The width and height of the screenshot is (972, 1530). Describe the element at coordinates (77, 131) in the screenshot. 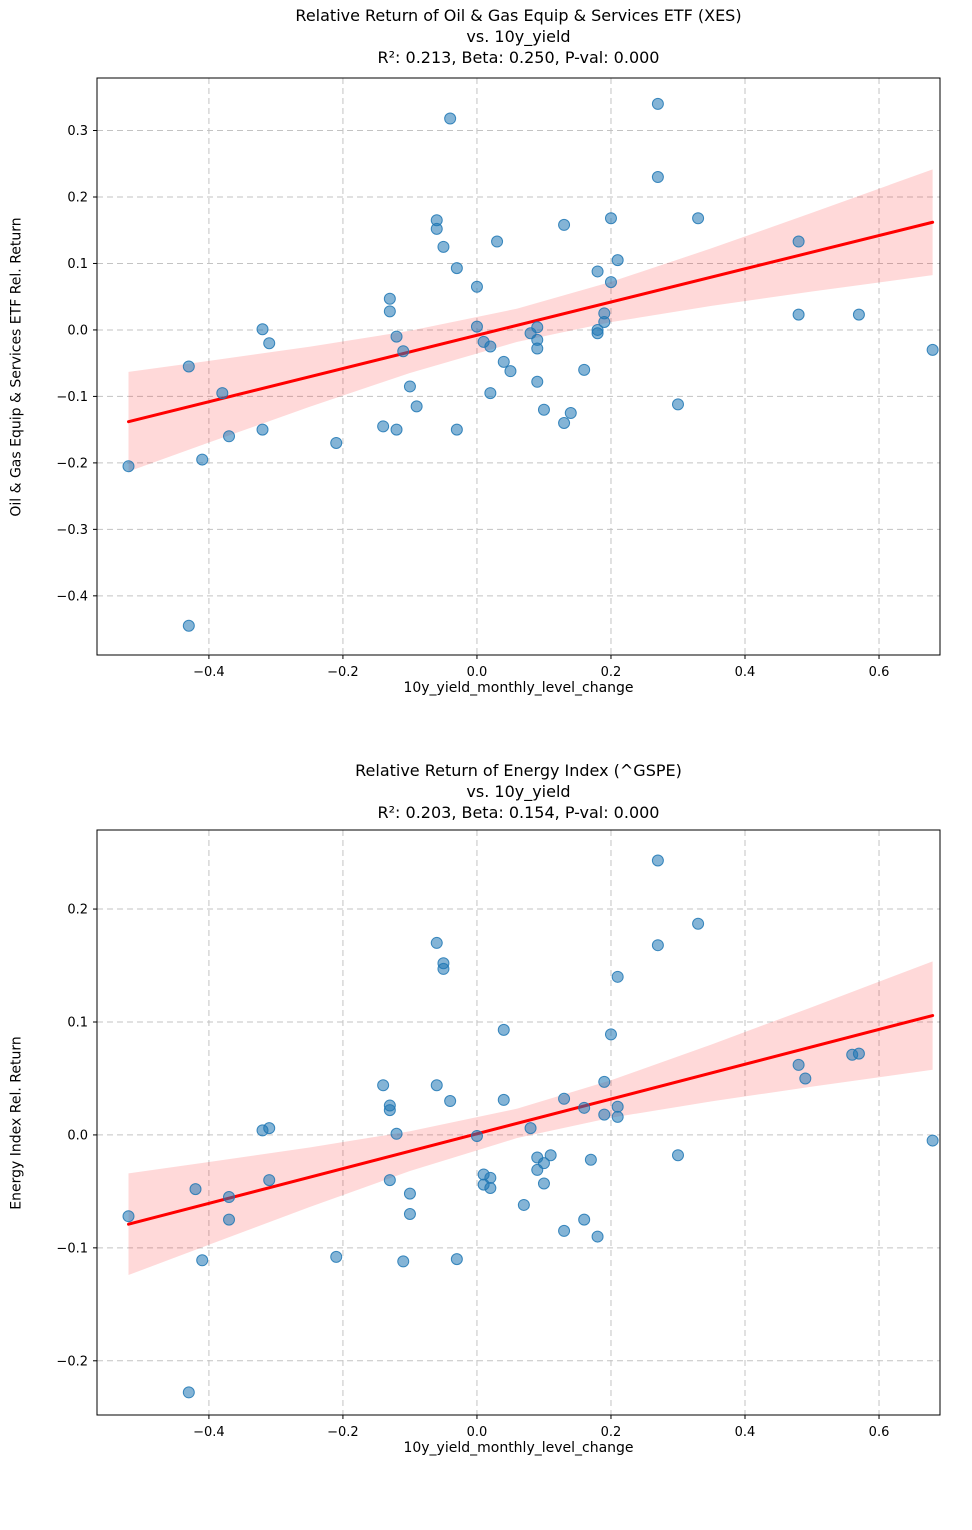

I see `y-tick-label: 0.3` at that location.